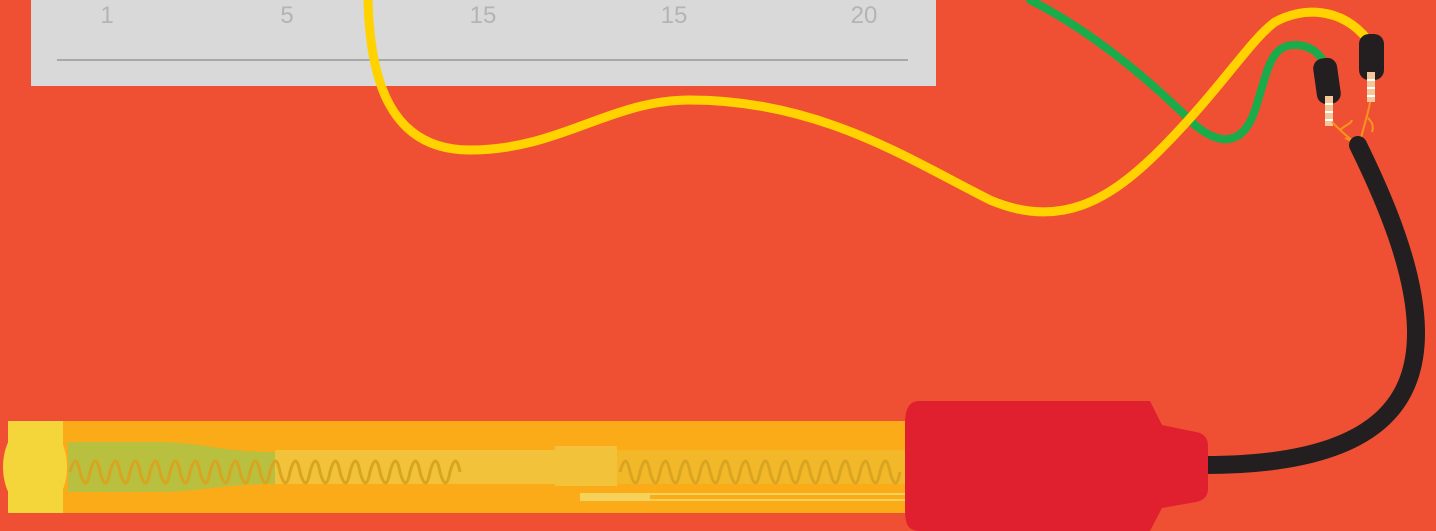  Describe the element at coordinates (864, 15) in the screenshot. I see `ruler-tick-label: 20` at that location.